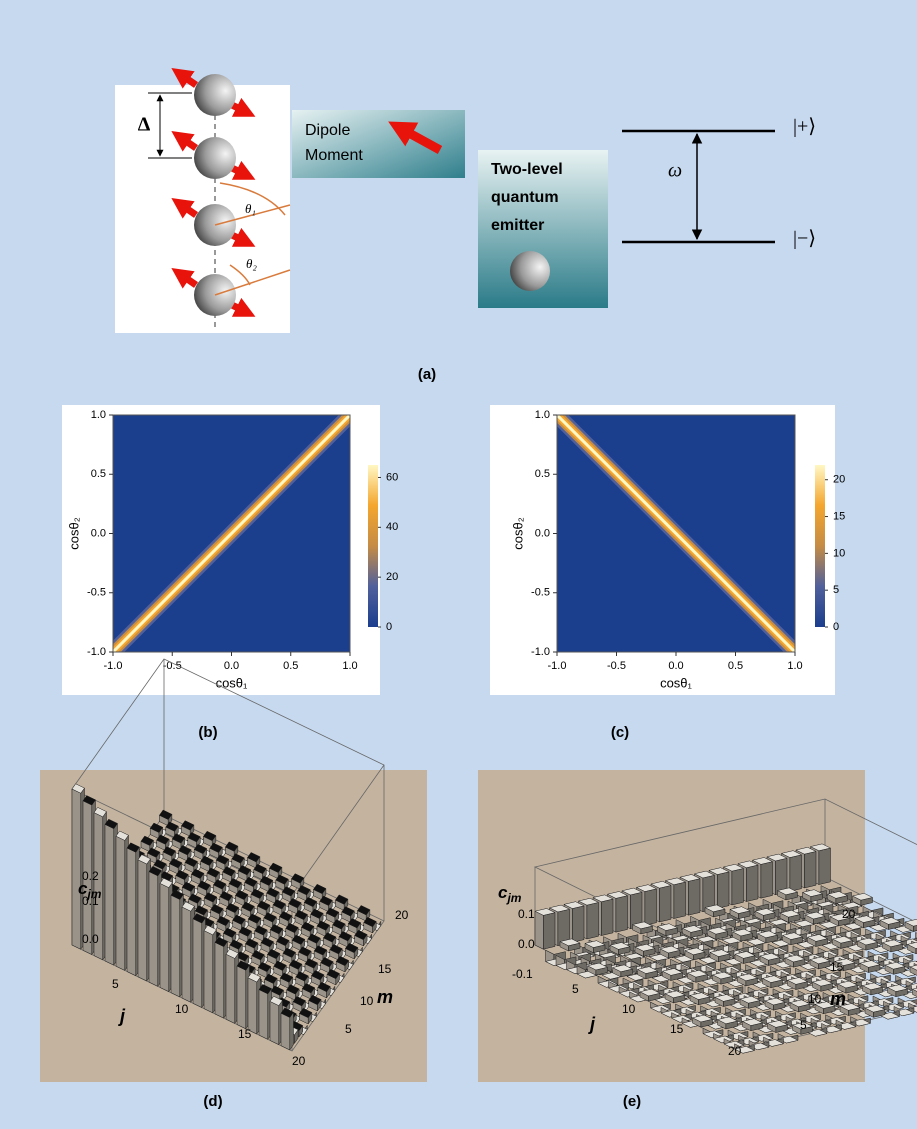 The width and height of the screenshot is (917, 1129). I want to click on y-axis-label: cosθ₂, so click(73, 533).